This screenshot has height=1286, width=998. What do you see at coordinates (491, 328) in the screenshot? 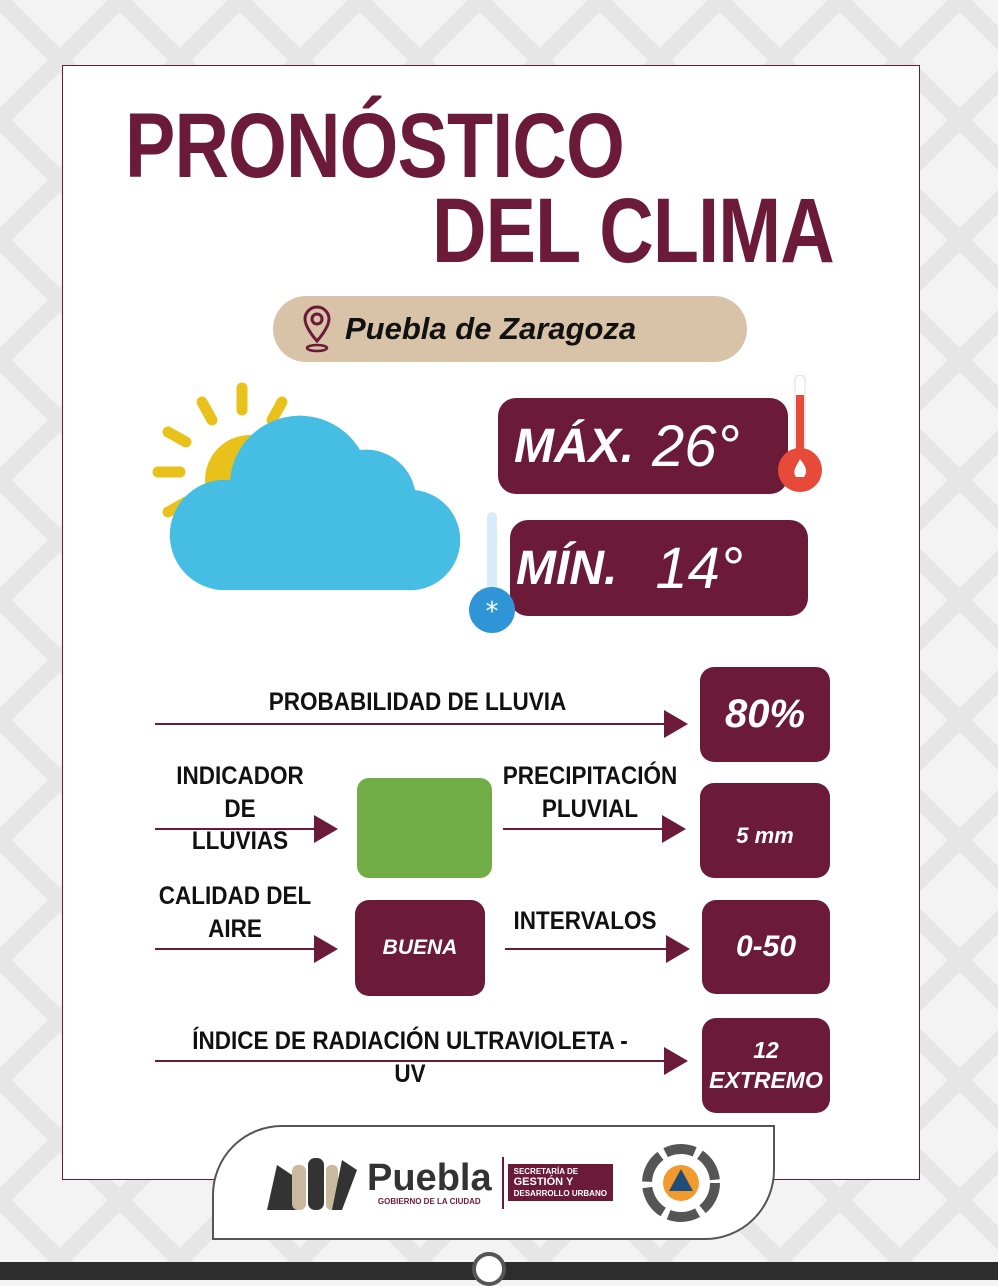
I see `location-name: Puebla de Zaragoza` at bounding box center [491, 328].